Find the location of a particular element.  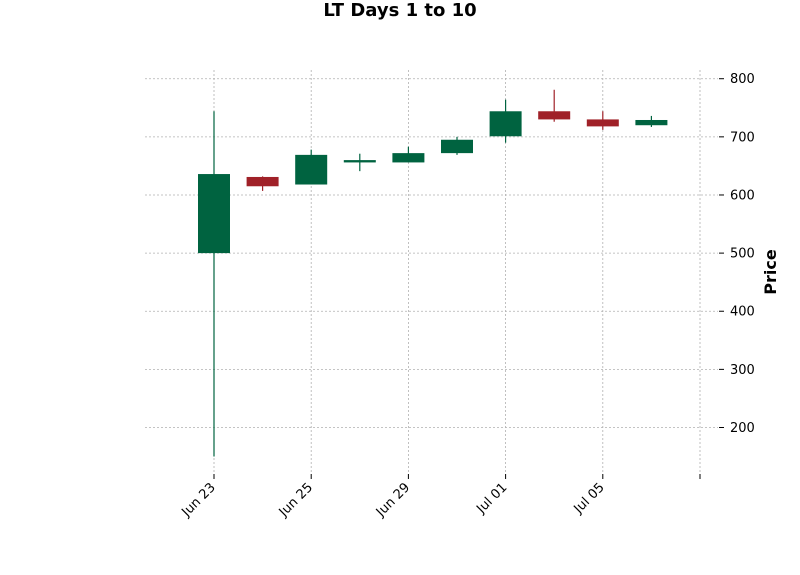

y-tick-label: 200 is located at coordinates (742, 428).